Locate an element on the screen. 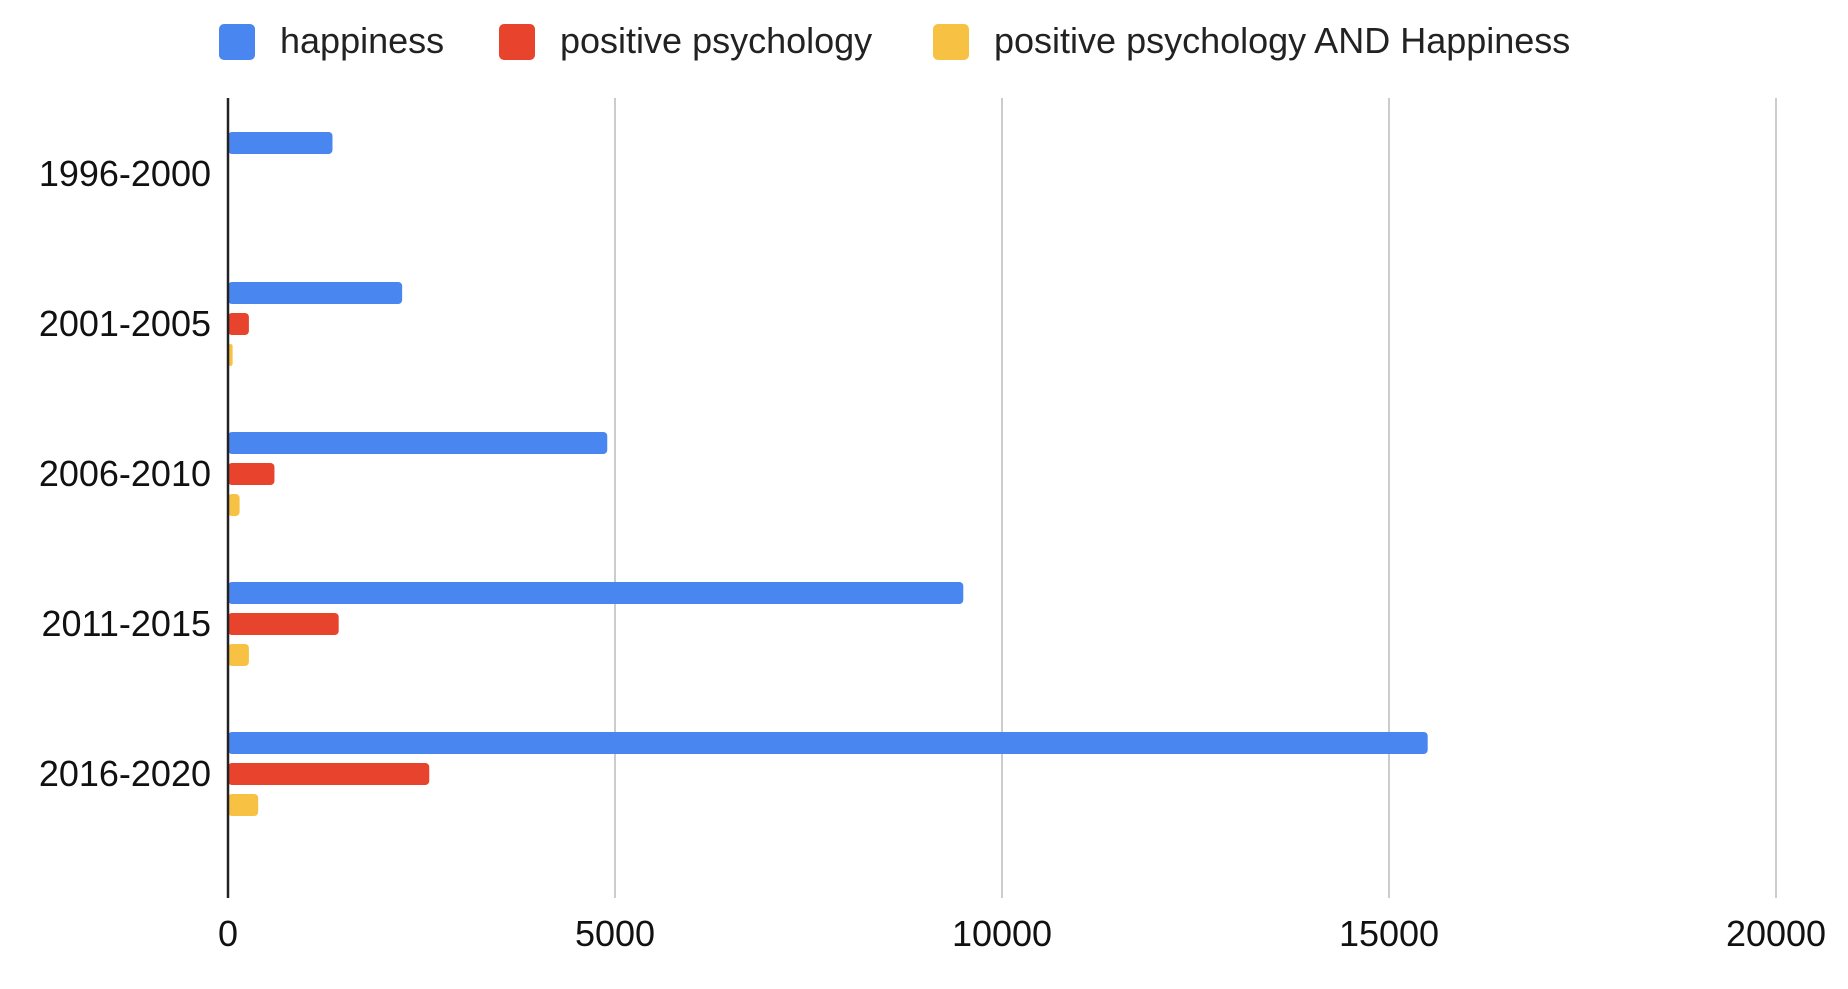  bar-positive-psychology-and-happiness-2006-2010 is located at coordinates (234, 505).